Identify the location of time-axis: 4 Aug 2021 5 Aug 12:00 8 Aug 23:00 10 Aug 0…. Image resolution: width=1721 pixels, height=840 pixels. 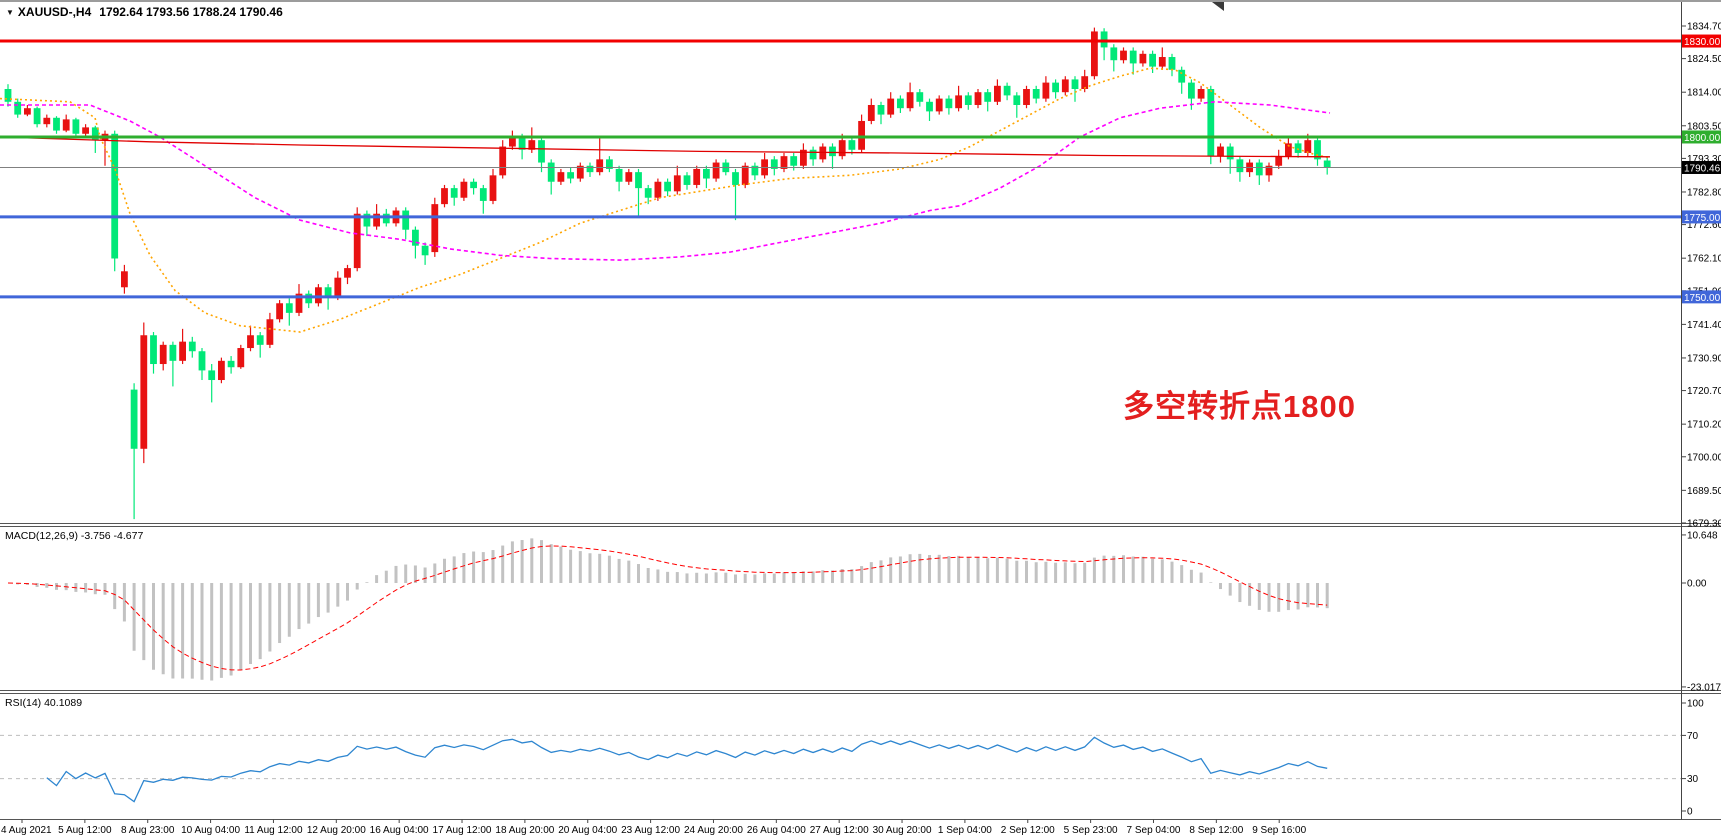
(654, 828).